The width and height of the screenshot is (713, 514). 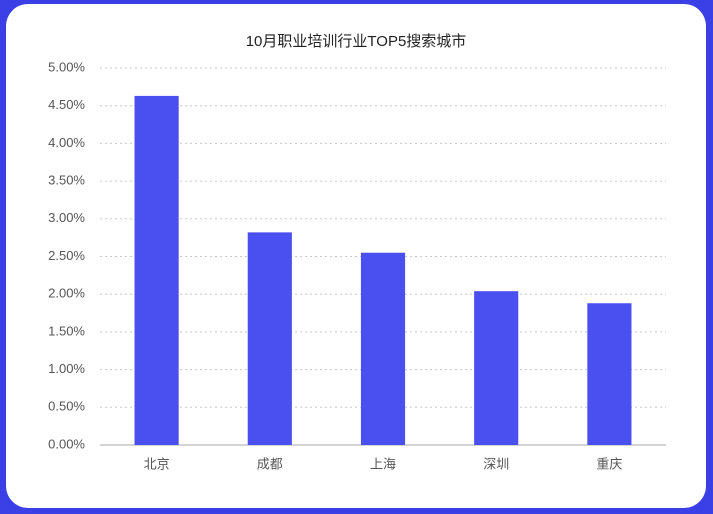 What do you see at coordinates (609, 463) in the screenshot?
I see `x-tick-label: 重庆` at bounding box center [609, 463].